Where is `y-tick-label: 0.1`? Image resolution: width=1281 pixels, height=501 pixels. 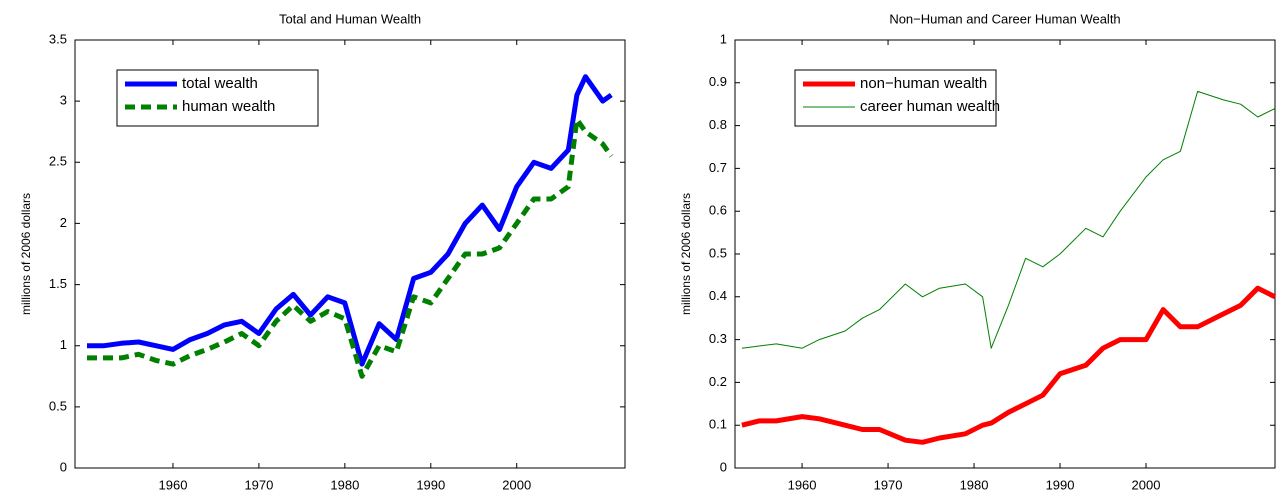
y-tick-label: 0.1 is located at coordinates (718, 424).